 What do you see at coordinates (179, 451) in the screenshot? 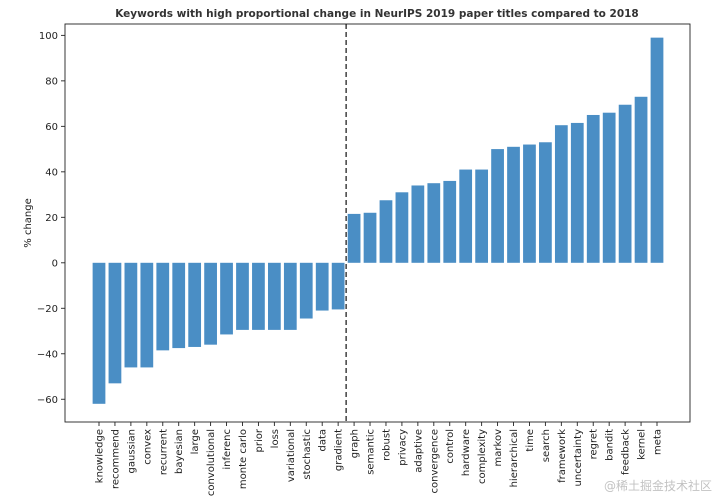
I see `x-tick-label: bayesian` at bounding box center [179, 451].